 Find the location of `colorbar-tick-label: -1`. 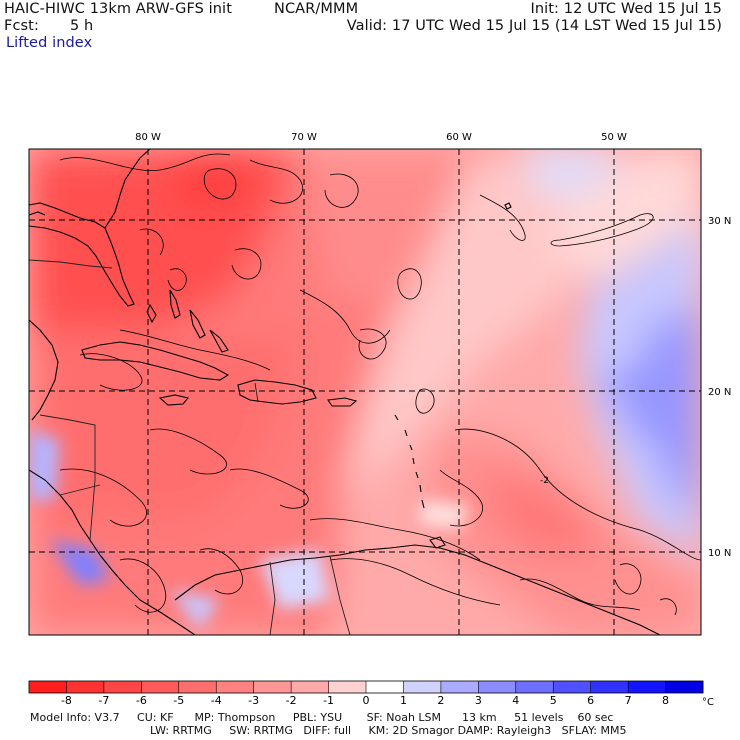

colorbar-tick-label: -1 is located at coordinates (328, 700).